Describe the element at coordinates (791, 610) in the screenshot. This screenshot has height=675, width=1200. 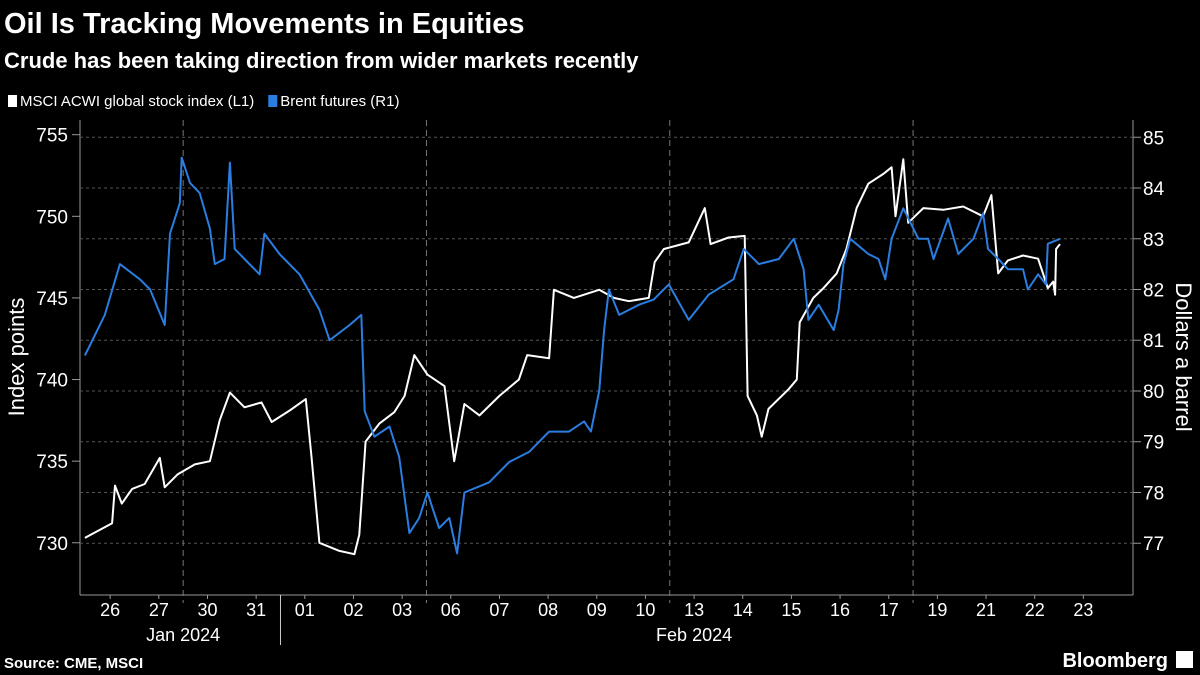
I see `x-tick-label: 15` at that location.